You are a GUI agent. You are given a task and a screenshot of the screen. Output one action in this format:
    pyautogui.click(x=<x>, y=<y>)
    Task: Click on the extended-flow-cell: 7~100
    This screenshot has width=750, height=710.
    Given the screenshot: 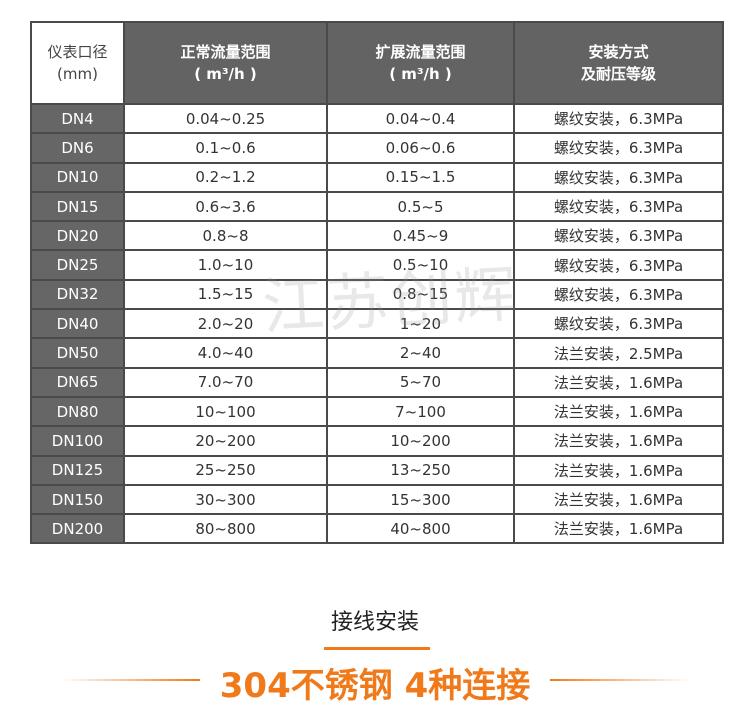 What is the action you would take?
    pyautogui.click(x=420, y=411)
    